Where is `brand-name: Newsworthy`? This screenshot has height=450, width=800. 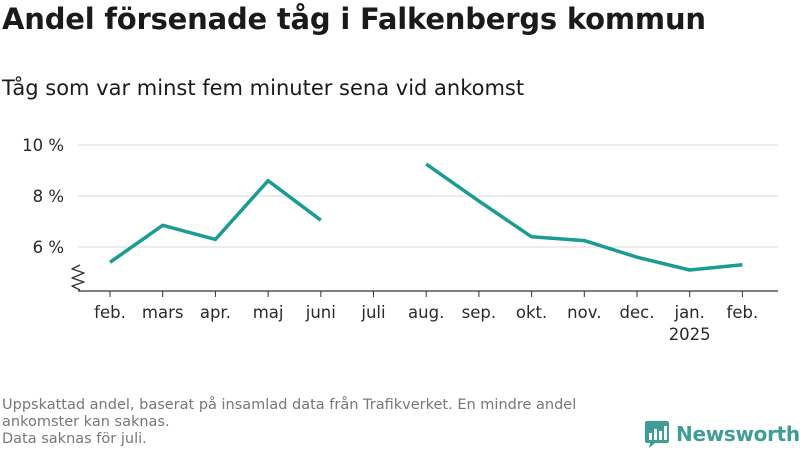
brand-name: Newsworthy is located at coordinates (738, 434).